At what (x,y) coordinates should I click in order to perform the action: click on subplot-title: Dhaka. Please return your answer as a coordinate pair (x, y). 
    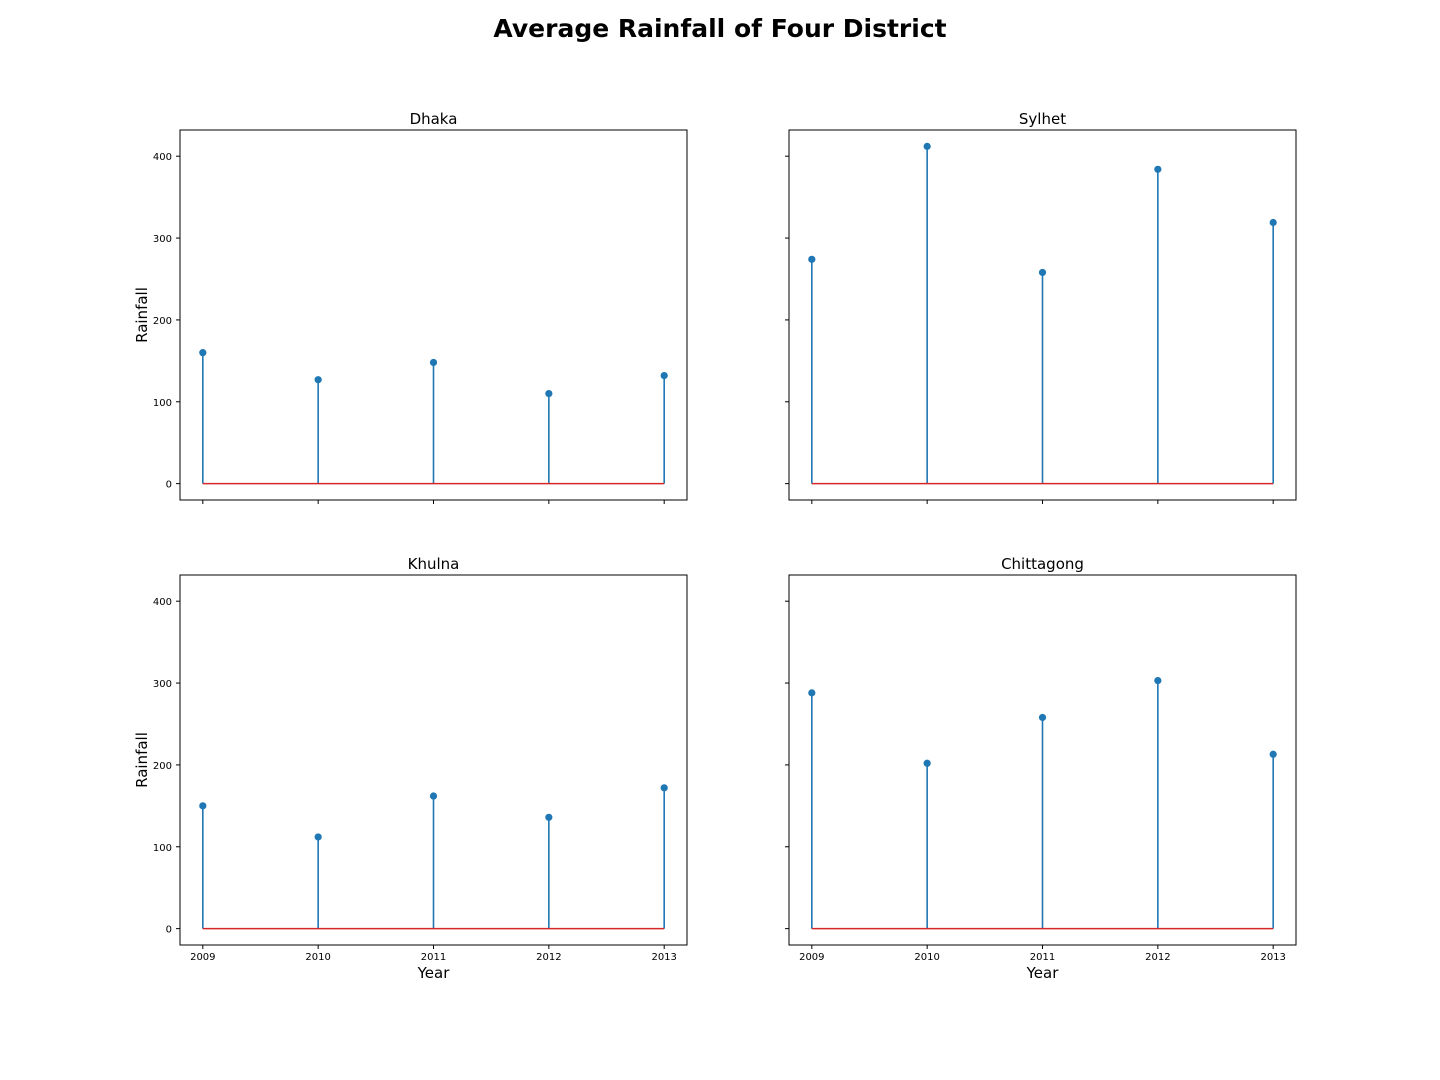
    Looking at the image, I should click on (434, 119).